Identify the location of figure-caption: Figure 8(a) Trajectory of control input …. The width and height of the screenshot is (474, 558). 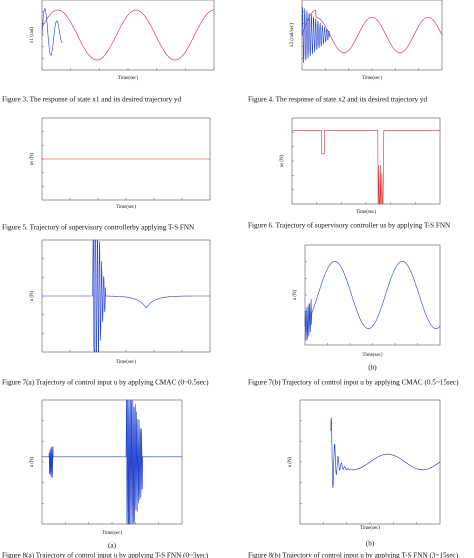
(105, 555).